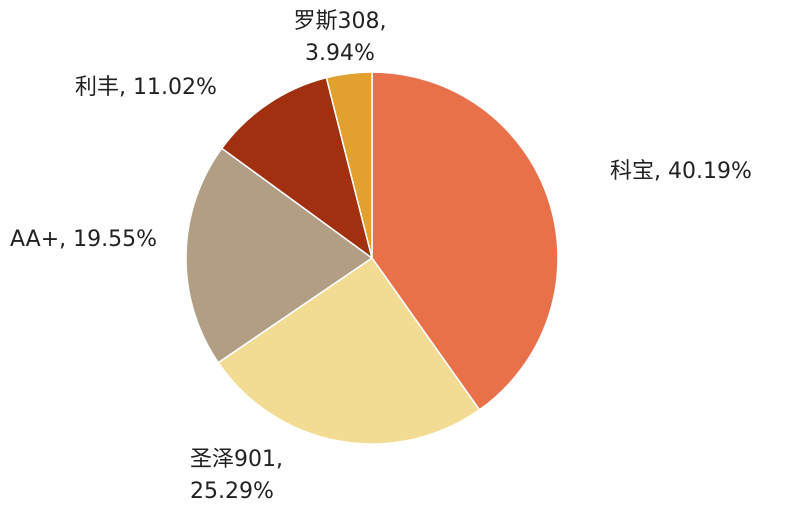 Image resolution: width=812 pixels, height=522 pixels. Describe the element at coordinates (681, 171) in the screenshot. I see `slice-label: 科宝, 40.19%` at that location.